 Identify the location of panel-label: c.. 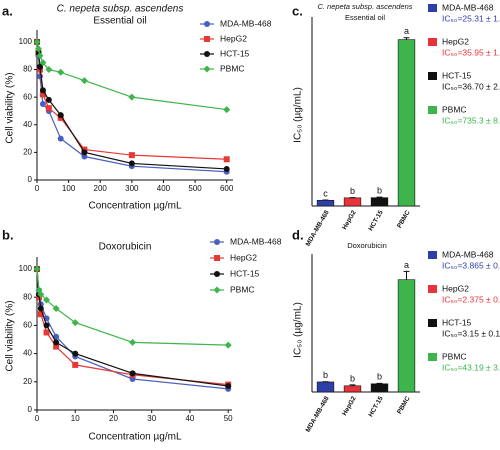
(297, 10).